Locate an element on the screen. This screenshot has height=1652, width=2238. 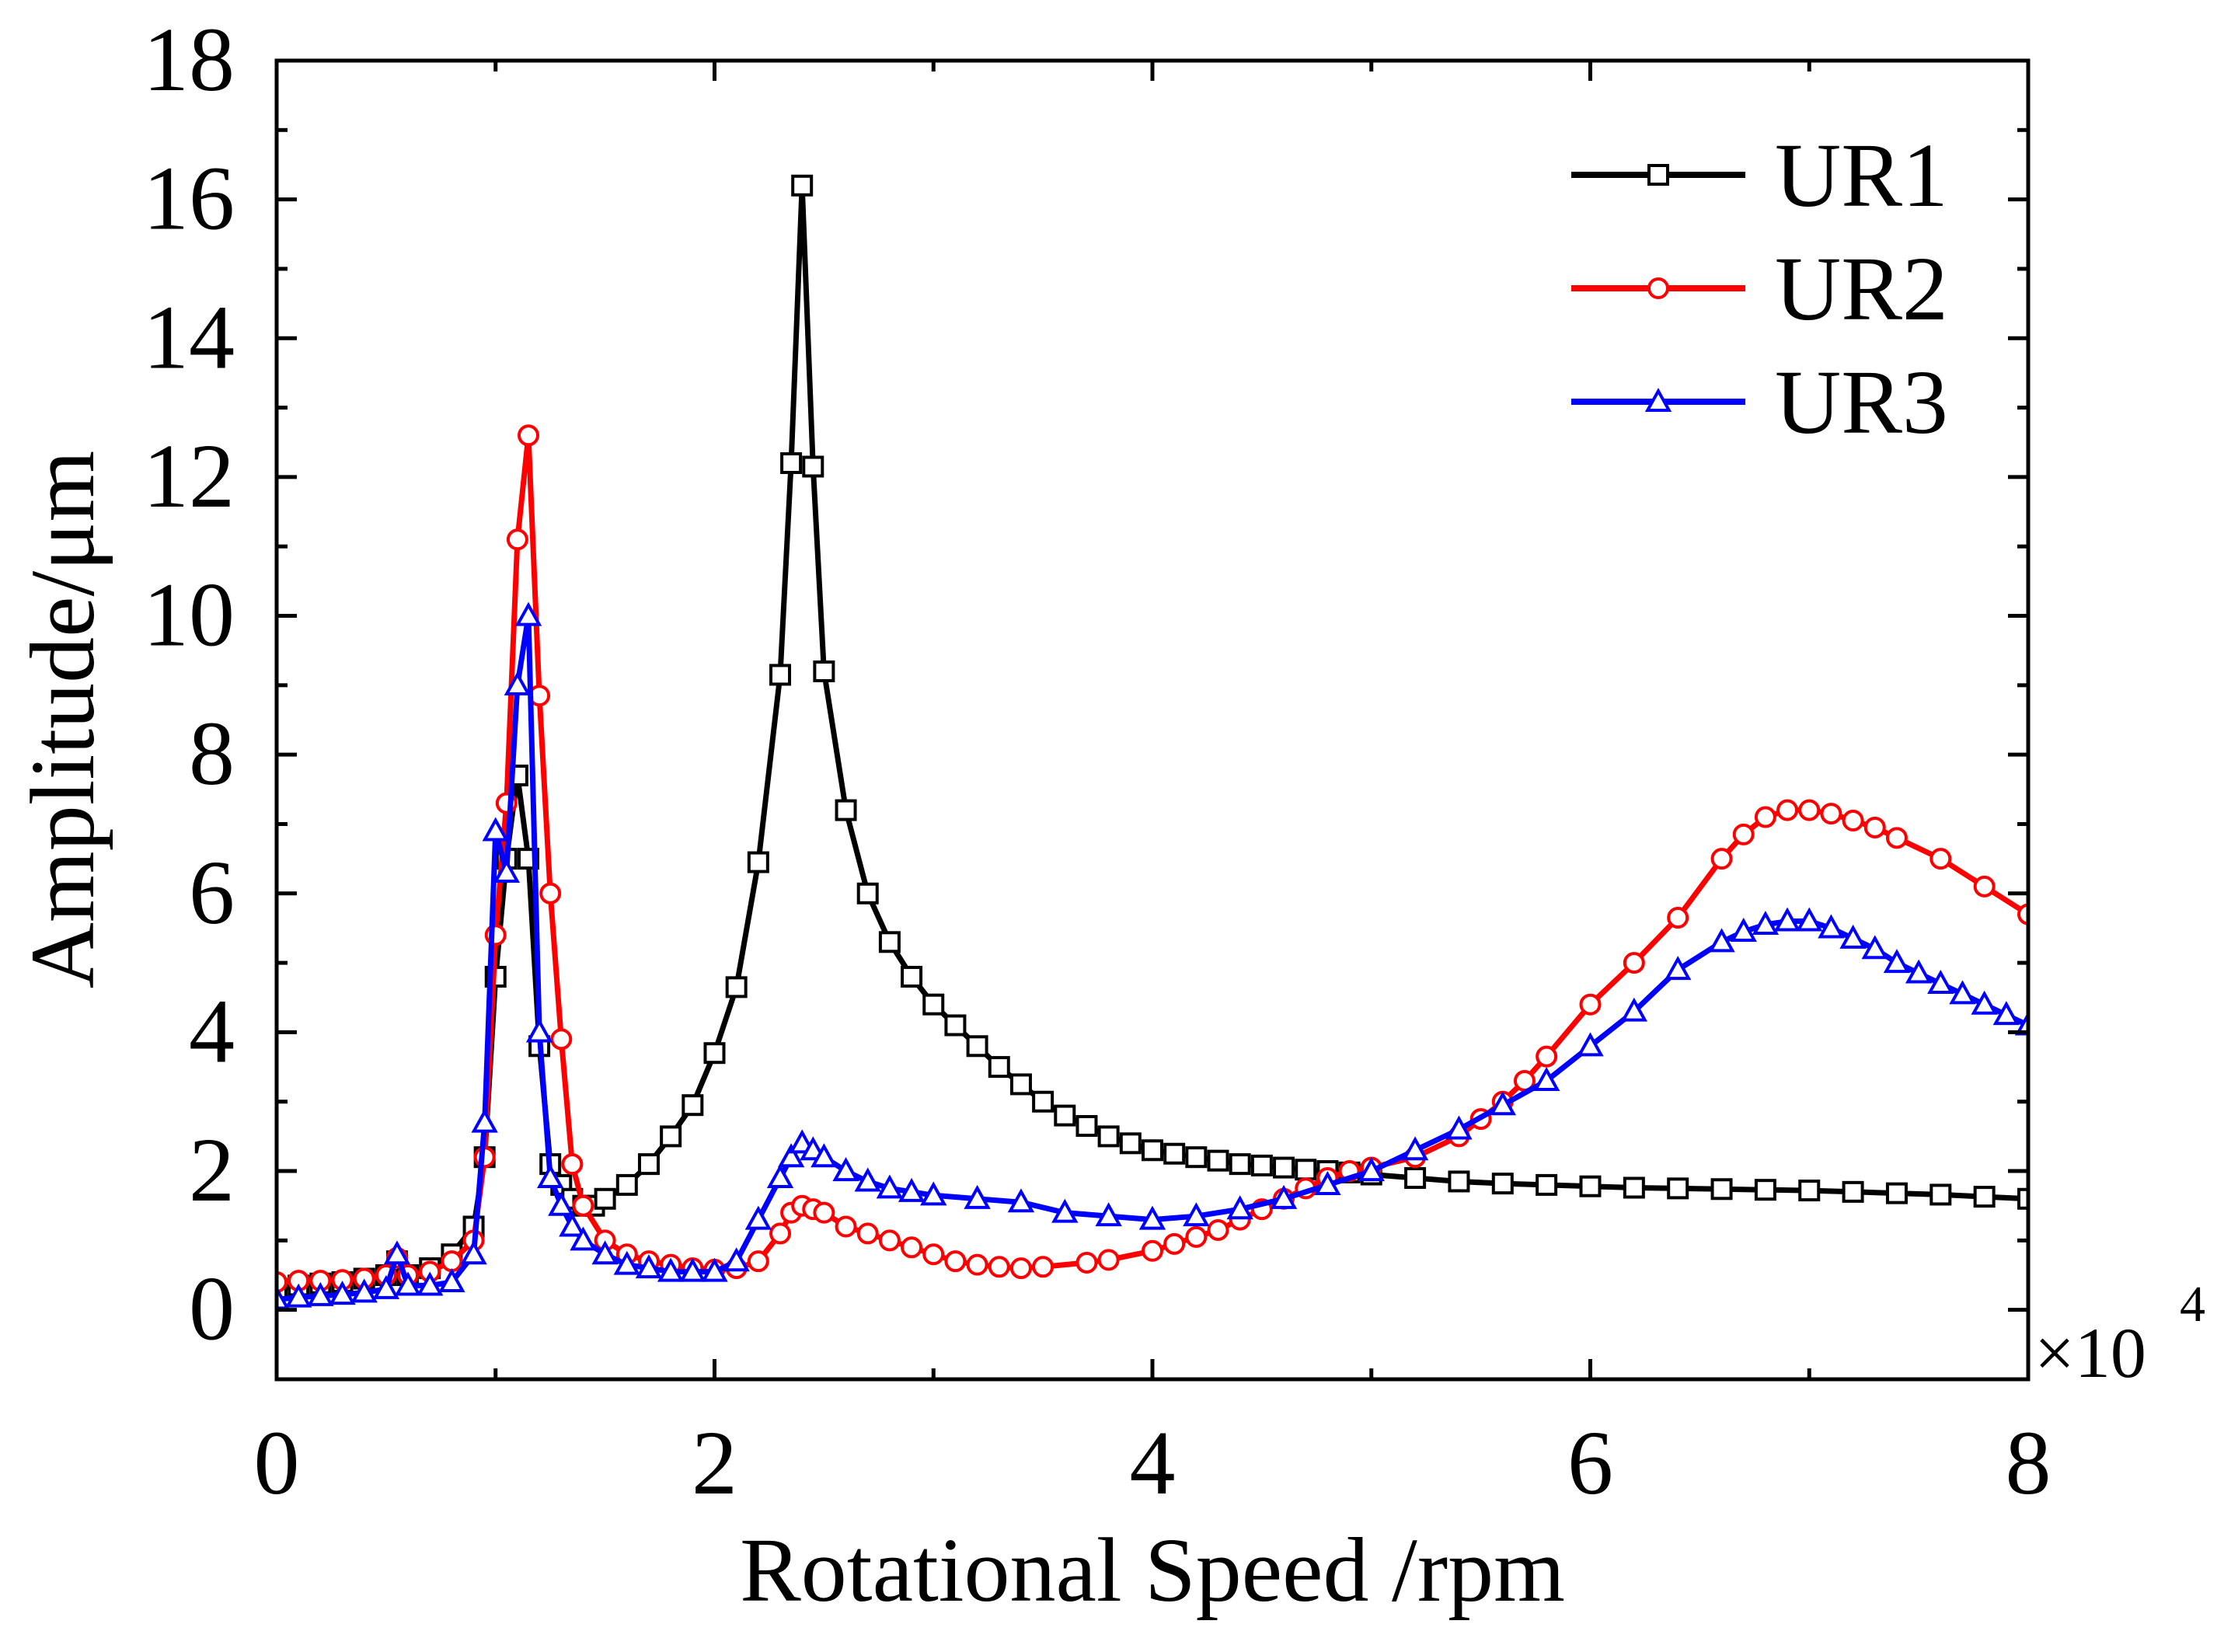
y-tick-label: 18 is located at coordinates (189, 59).